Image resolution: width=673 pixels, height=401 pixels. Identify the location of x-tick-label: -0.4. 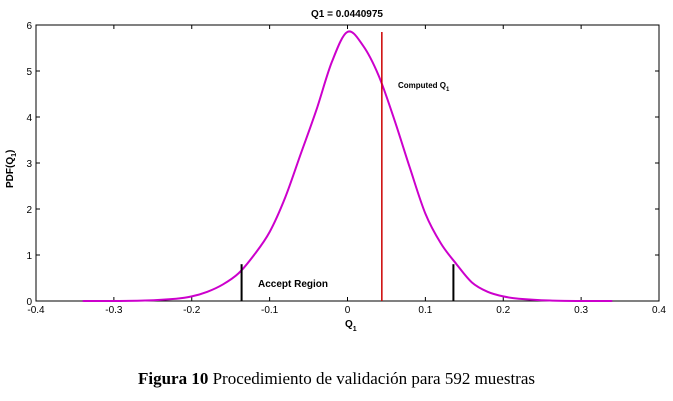
(36, 310).